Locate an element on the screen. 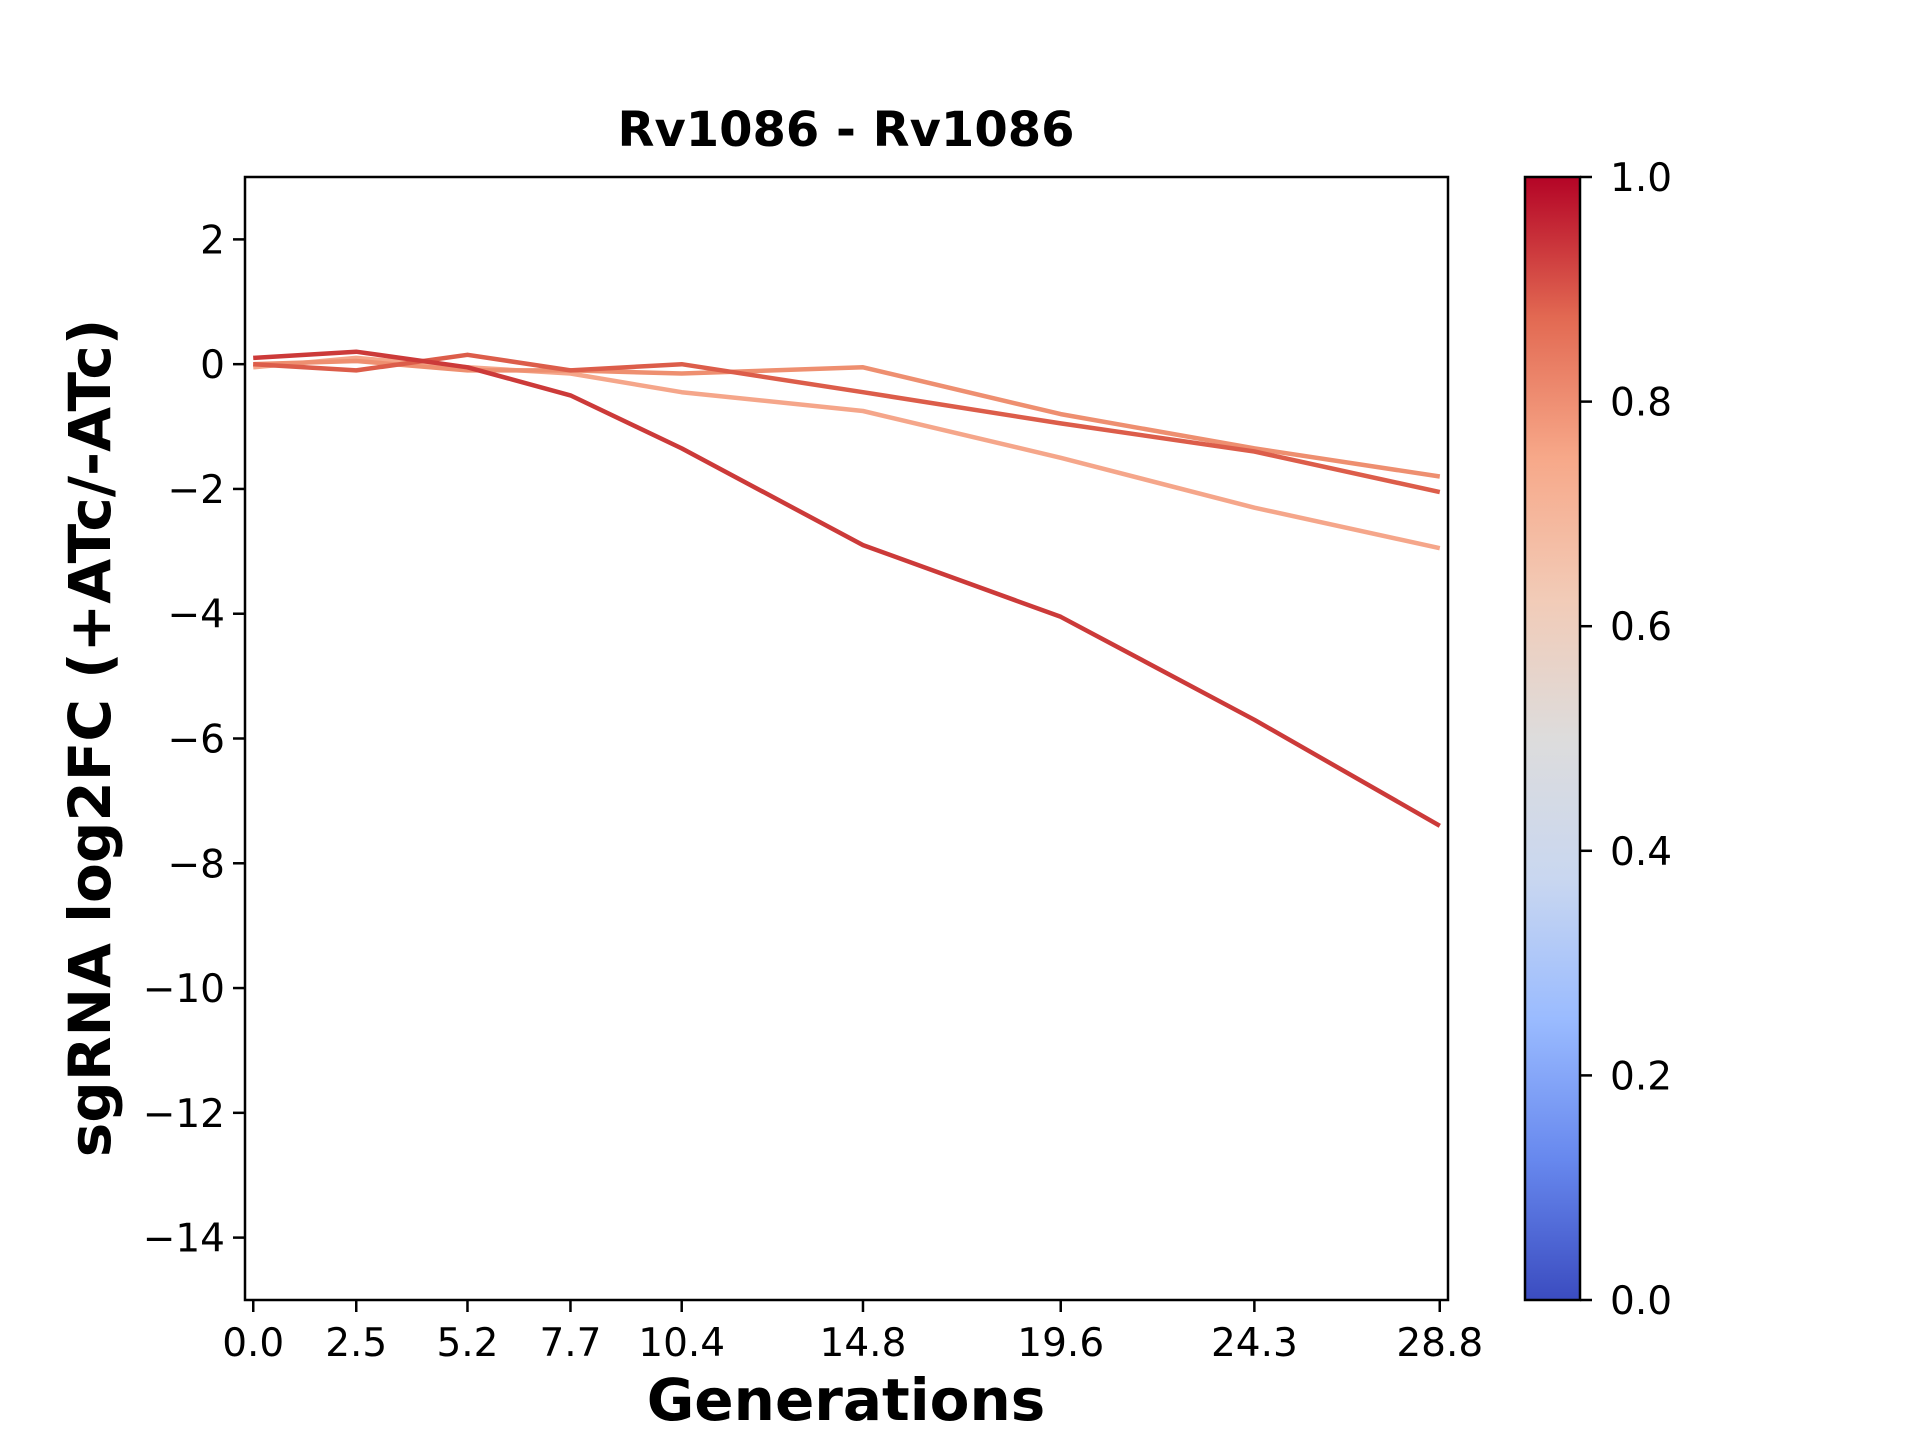 The width and height of the screenshot is (1920, 1440). x-tick-label: 24.3 is located at coordinates (1254, 1343).